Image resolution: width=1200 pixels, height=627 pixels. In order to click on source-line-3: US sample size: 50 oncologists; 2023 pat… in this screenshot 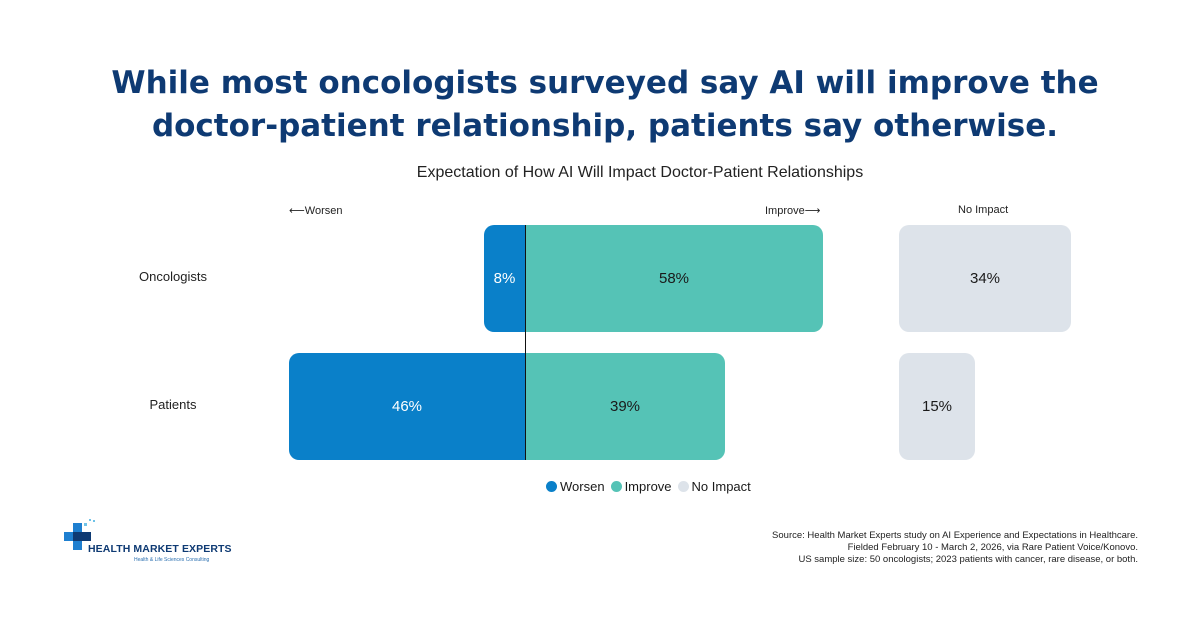, I will do `click(968, 559)`.